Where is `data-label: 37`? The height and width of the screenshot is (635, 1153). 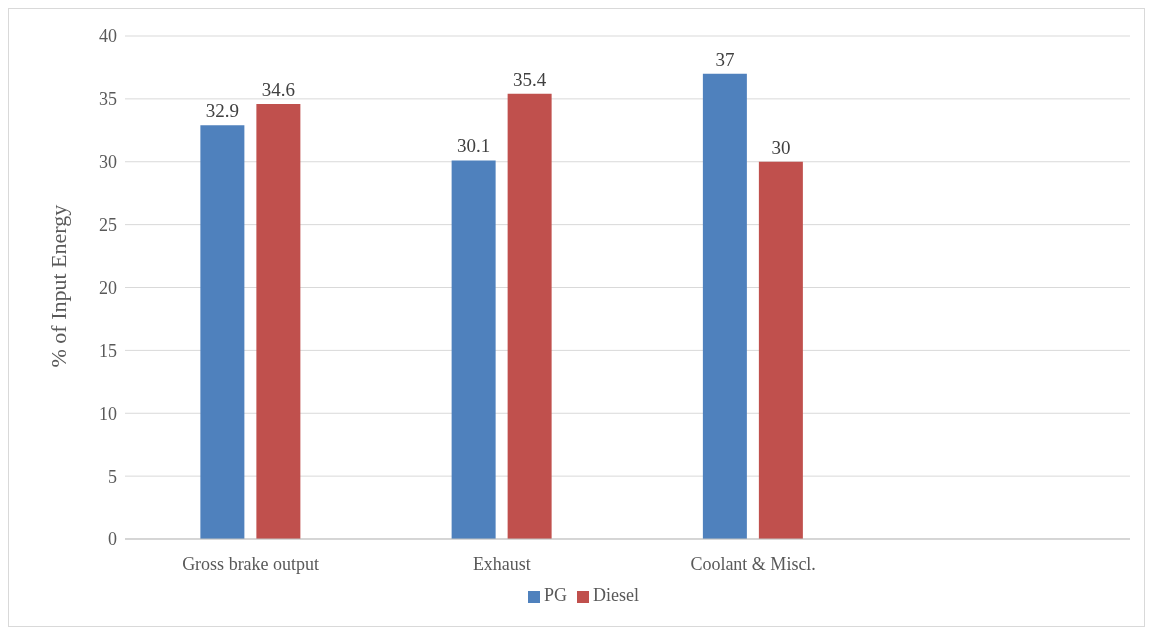
data-label: 37 is located at coordinates (725, 59).